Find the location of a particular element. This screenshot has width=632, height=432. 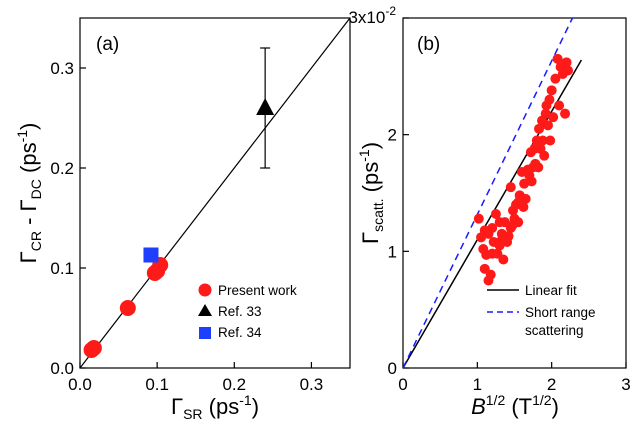

panel-b-x-tick-label: 3 is located at coordinates (625, 384).